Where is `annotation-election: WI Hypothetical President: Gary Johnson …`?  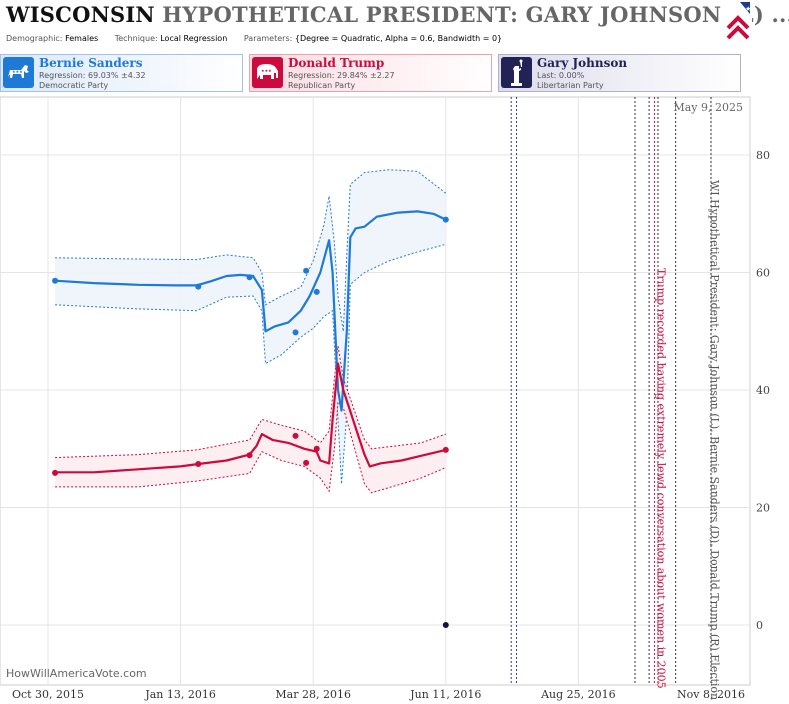 annotation-election: WI Hypothetical President: Gary Johnson … is located at coordinates (714, 440).